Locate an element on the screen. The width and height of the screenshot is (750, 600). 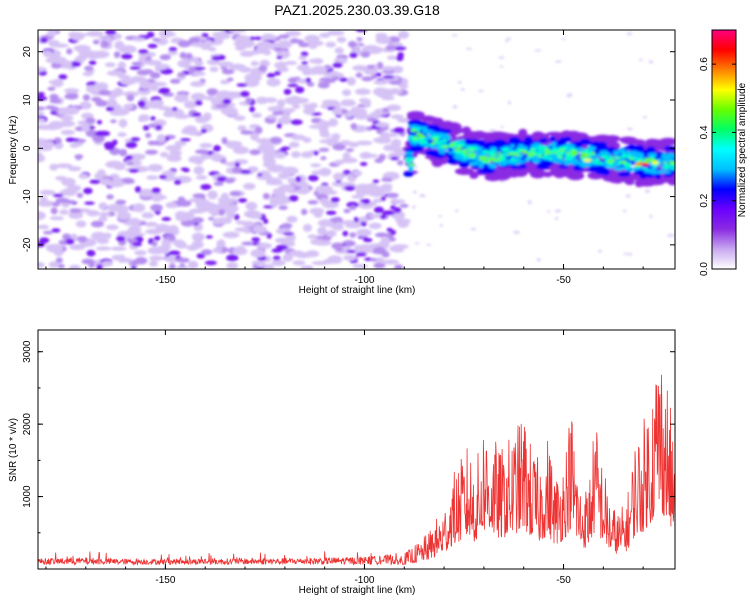
x-tick-label: -100 is located at coordinates (364, 280).